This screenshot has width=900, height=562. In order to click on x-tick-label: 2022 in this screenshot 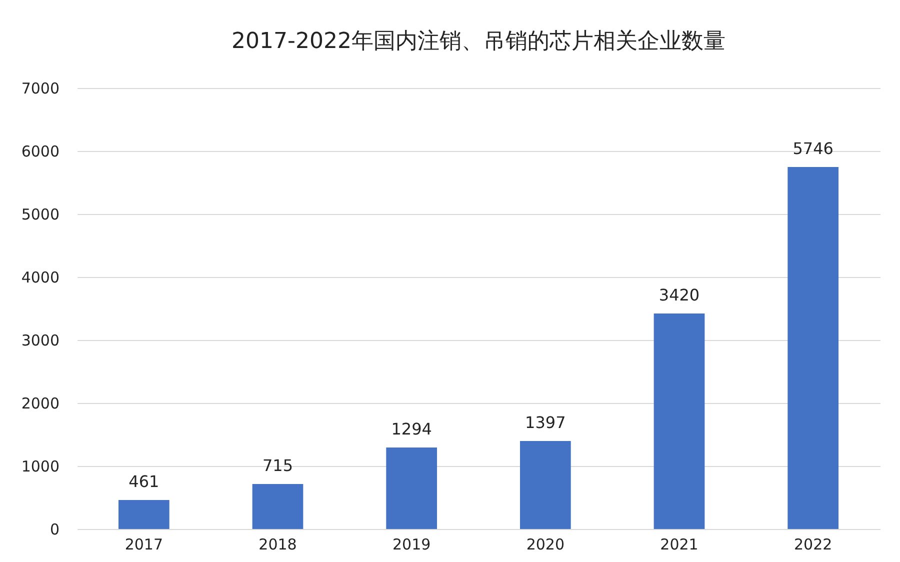, I will do `click(813, 545)`.